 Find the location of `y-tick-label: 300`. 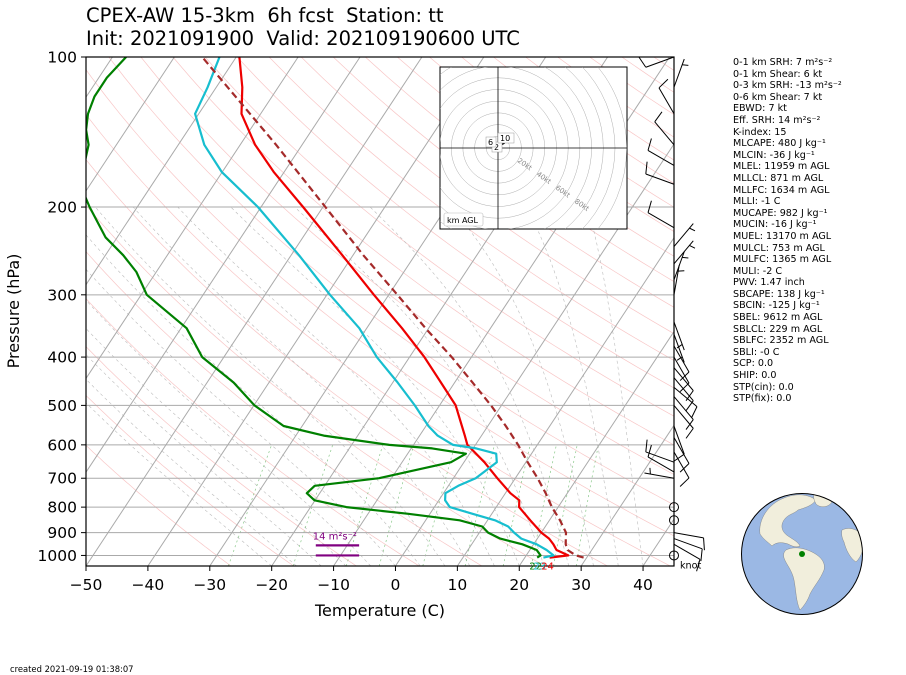

y-tick-label: 300 is located at coordinates (62, 295).